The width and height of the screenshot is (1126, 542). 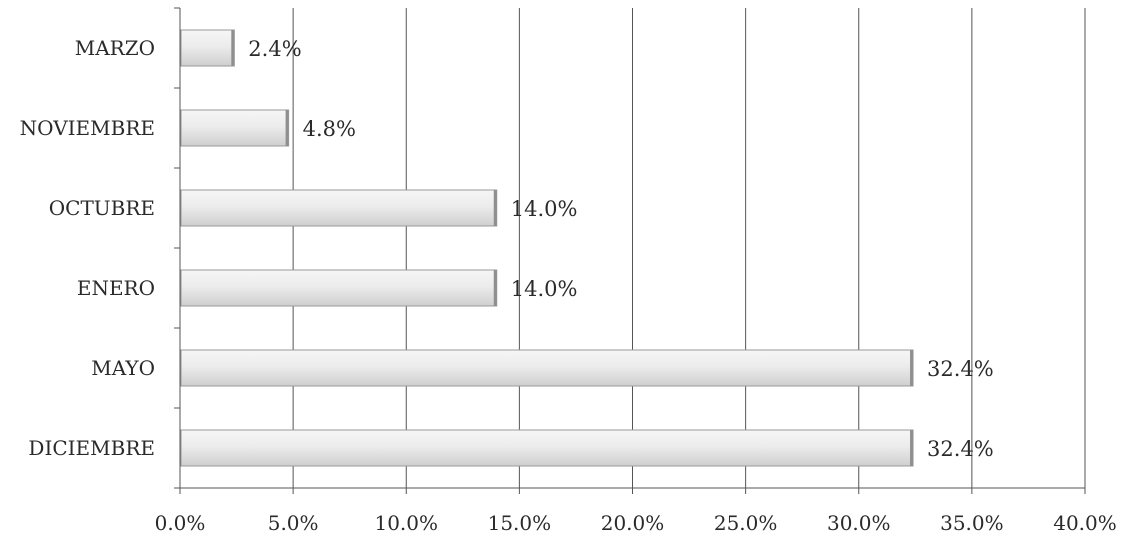 I want to click on category-label: ENERO, so click(x=116, y=288).